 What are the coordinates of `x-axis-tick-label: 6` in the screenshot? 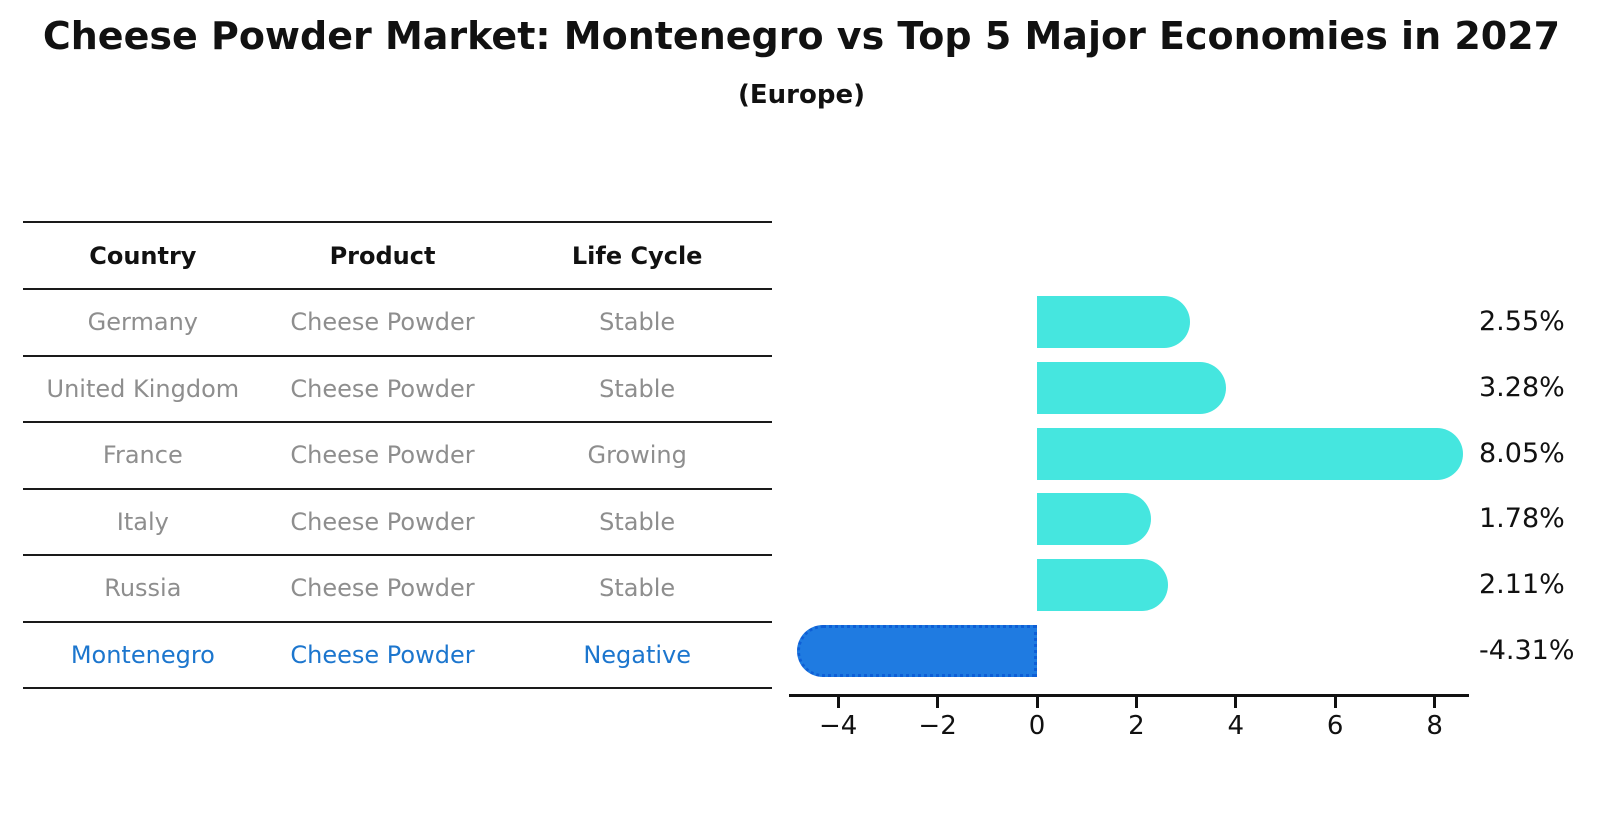 It's located at (1335, 726).